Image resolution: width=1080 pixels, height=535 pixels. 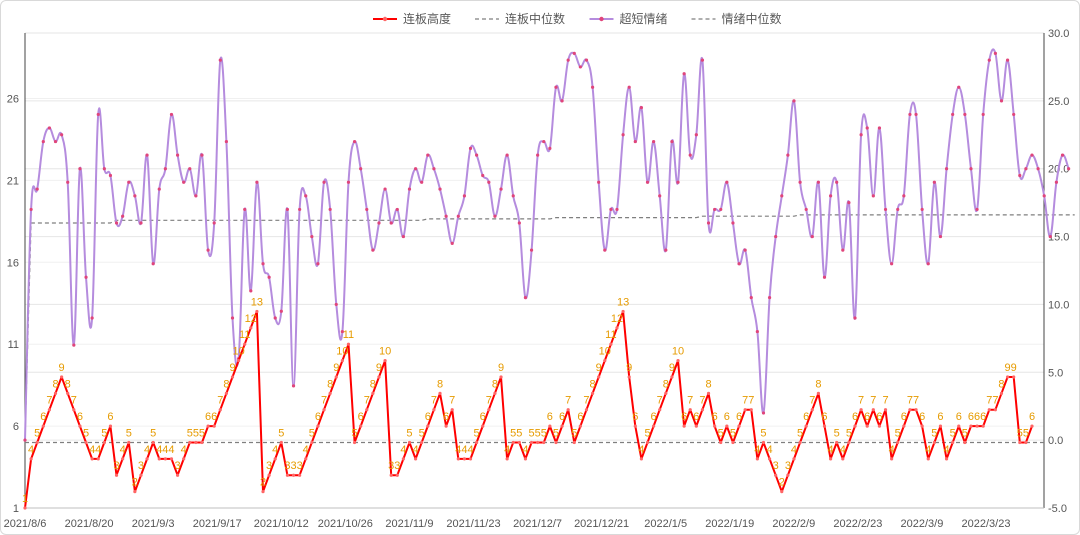 What do you see at coordinates (665, 524) in the screenshot?
I see `x-tick-label: 2022/1/5` at bounding box center [665, 524].